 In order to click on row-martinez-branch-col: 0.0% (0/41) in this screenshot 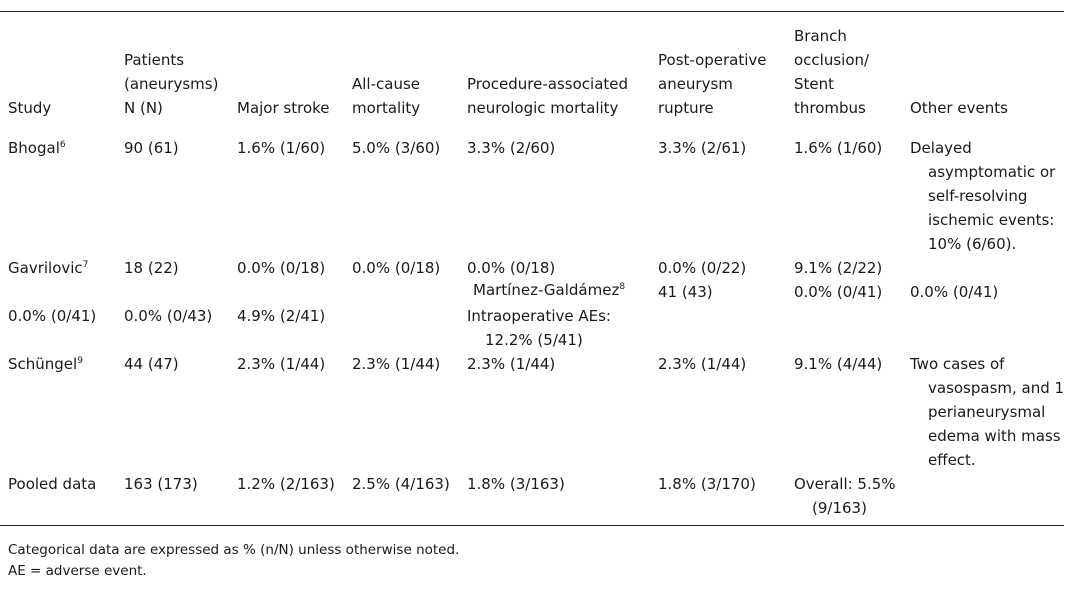, I will do `click(838, 292)`.